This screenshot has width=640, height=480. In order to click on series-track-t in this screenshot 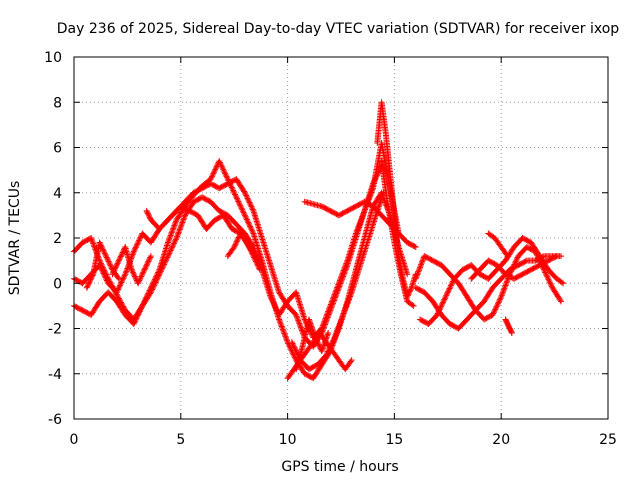, I will do `click(153, 219)`.